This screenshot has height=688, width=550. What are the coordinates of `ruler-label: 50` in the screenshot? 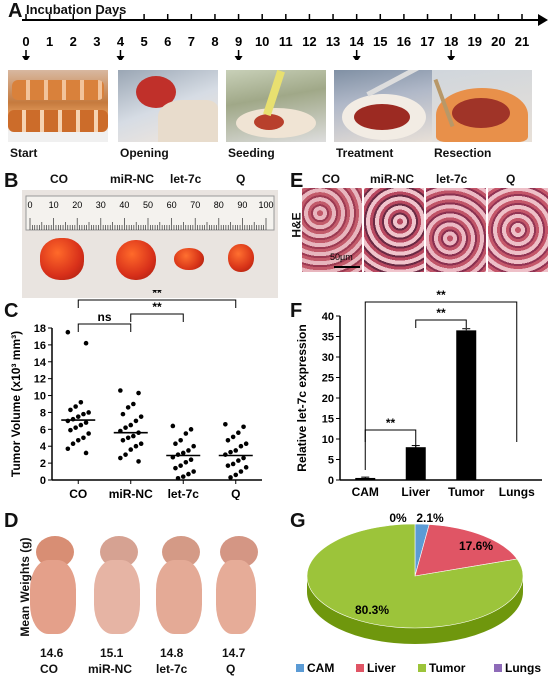 It's located at (148, 205).